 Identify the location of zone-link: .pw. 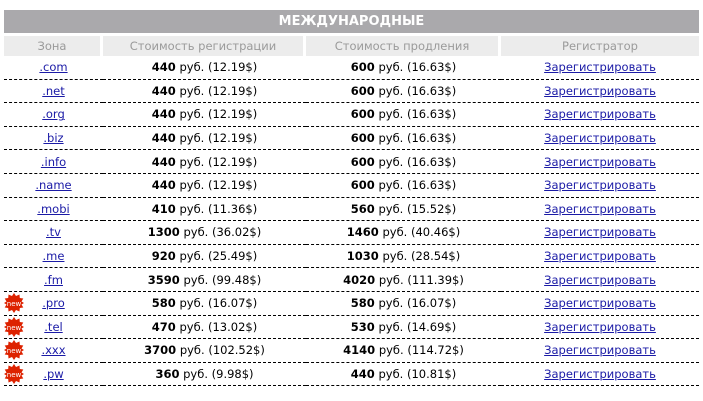
(53, 374).